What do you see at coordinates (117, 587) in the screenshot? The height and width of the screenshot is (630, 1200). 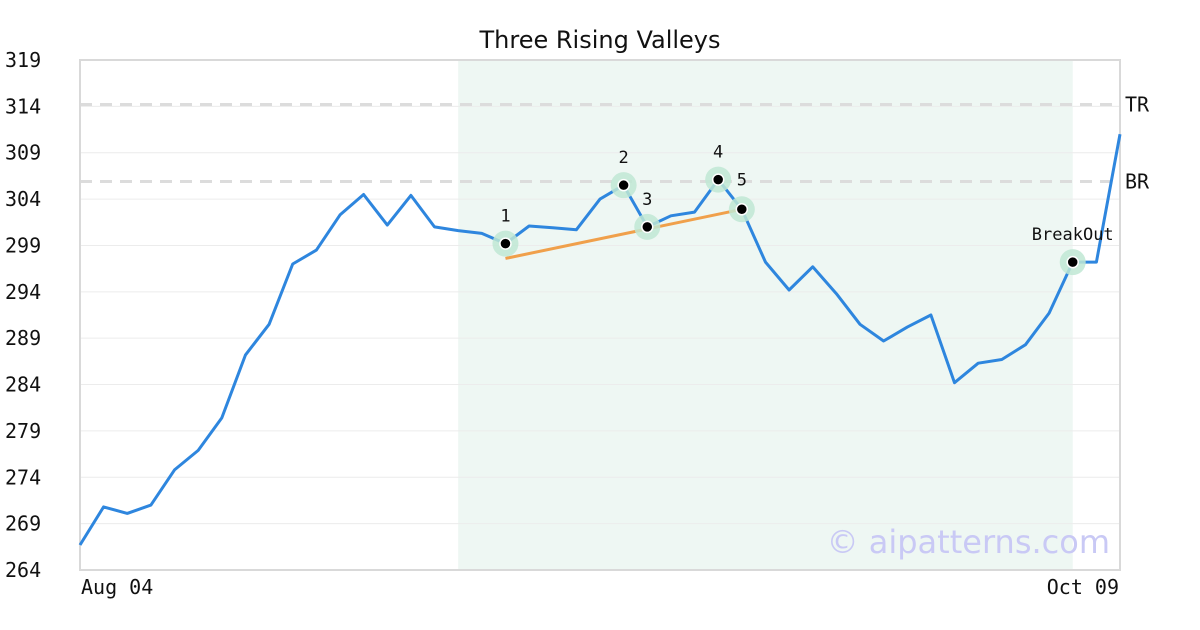 I see `x-tick-label-start: Aug 04` at bounding box center [117, 587].